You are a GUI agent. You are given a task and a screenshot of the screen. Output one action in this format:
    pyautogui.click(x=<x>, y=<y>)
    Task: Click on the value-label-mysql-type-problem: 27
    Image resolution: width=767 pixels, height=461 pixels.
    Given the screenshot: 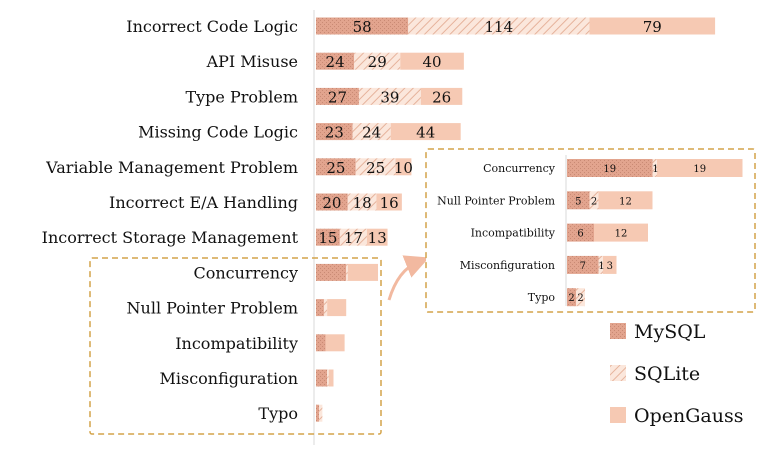 What is the action you would take?
    pyautogui.click(x=337, y=97)
    